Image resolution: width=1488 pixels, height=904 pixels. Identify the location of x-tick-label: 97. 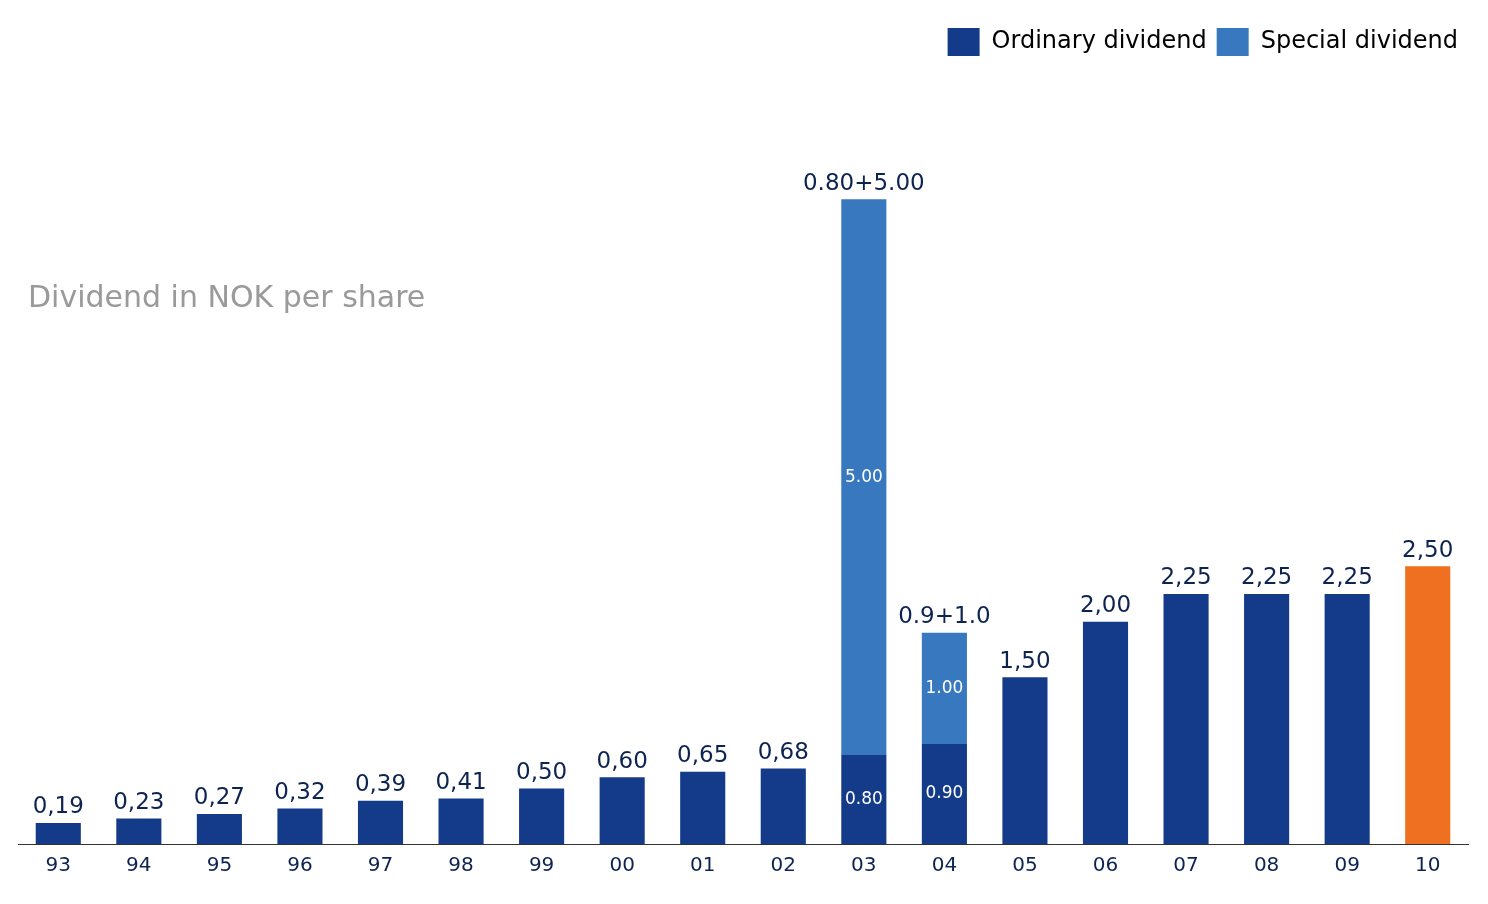
(380, 864).